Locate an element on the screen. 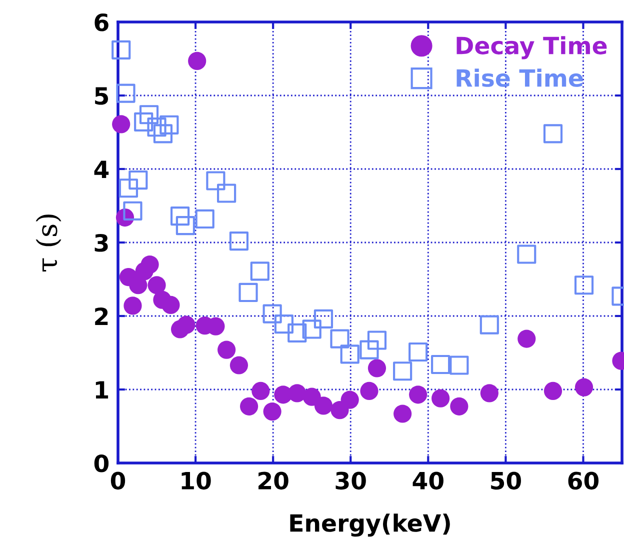  x-axis-title: Energy(keV) is located at coordinates (370, 525).